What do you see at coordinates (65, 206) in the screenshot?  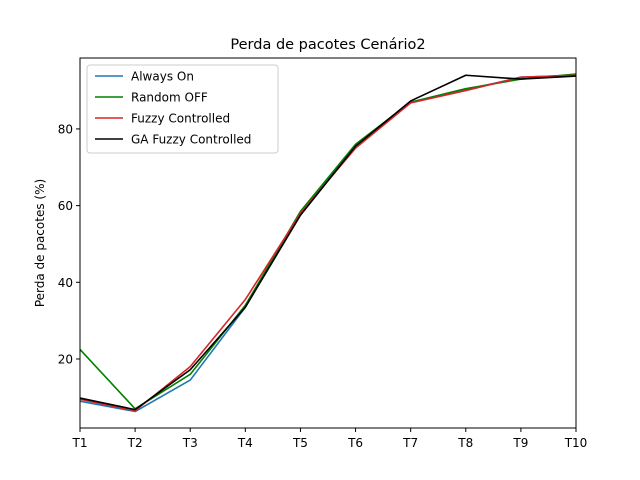 I see `y-tick-label: 60` at bounding box center [65, 206].